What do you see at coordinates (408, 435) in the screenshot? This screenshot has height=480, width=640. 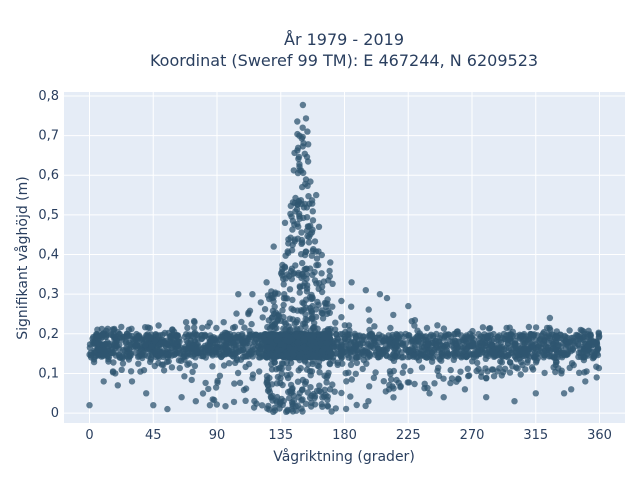 I see `x-tick-label: 225` at bounding box center [408, 435].